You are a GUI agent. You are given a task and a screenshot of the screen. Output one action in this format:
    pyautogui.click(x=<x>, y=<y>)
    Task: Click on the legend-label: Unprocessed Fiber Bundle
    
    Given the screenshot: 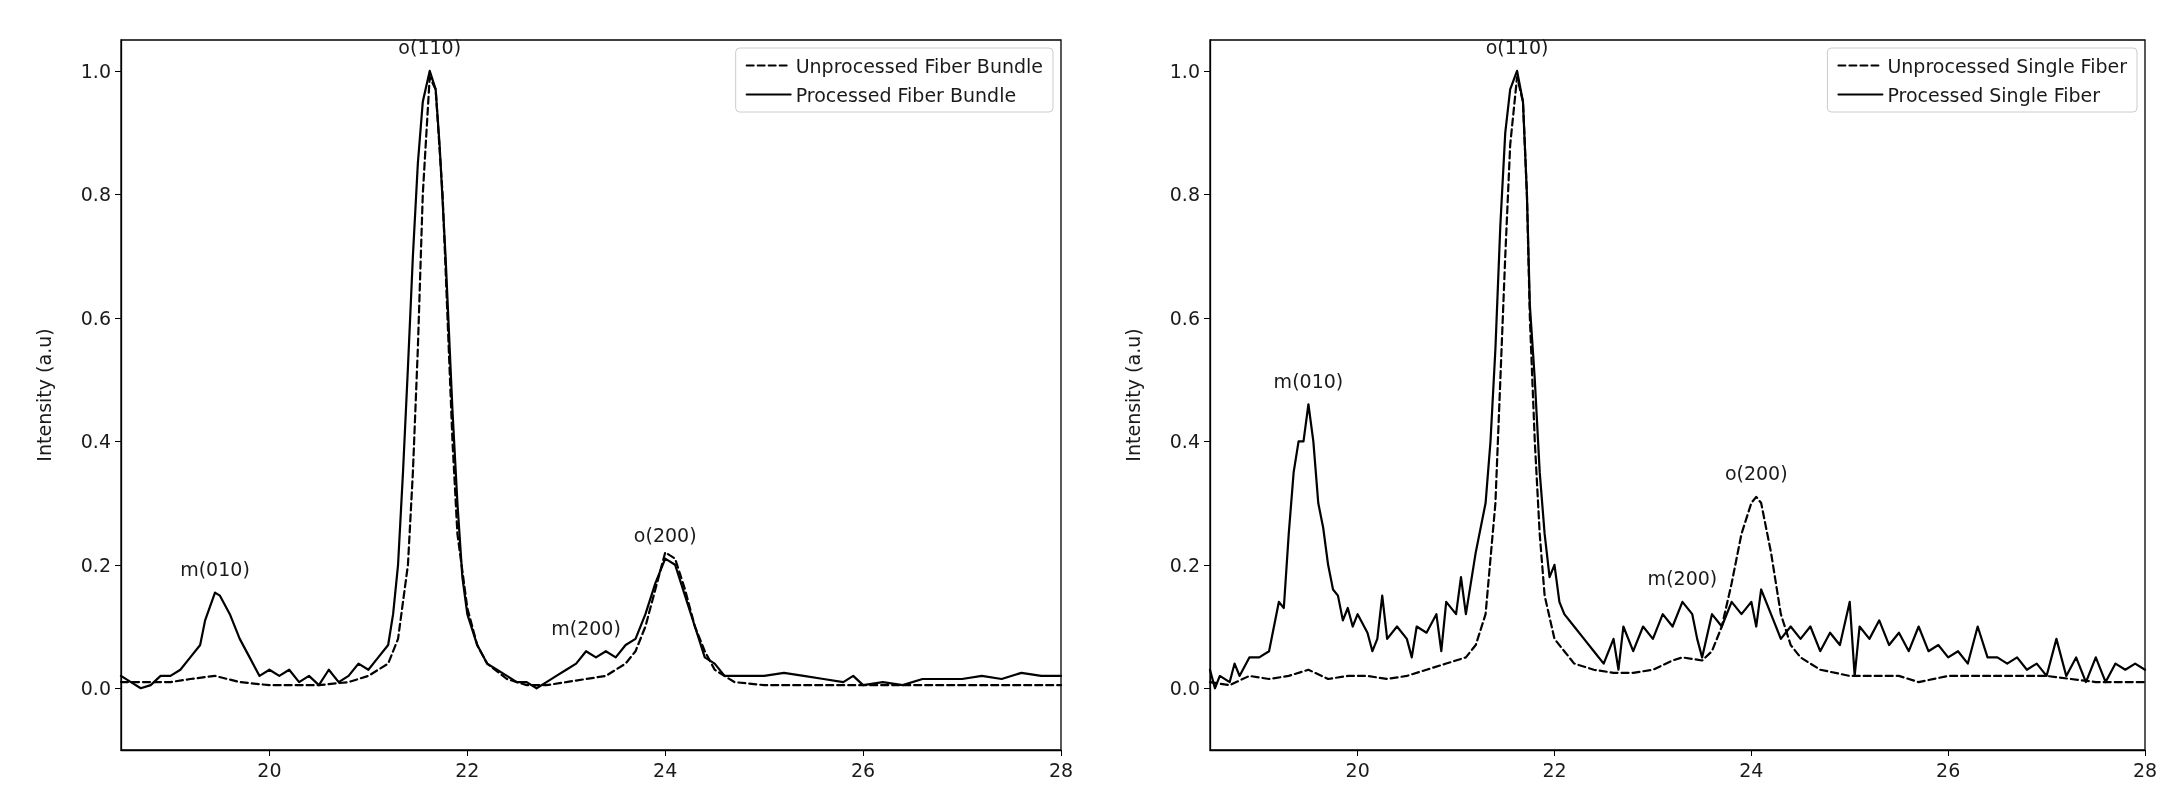 What is the action you would take?
    pyautogui.click(x=919, y=65)
    